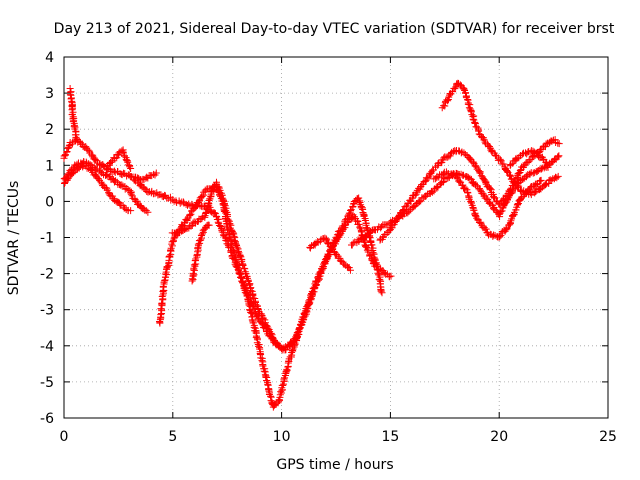 The image size is (640, 480). I want to click on y-tick-label: -1, so click(47, 239).